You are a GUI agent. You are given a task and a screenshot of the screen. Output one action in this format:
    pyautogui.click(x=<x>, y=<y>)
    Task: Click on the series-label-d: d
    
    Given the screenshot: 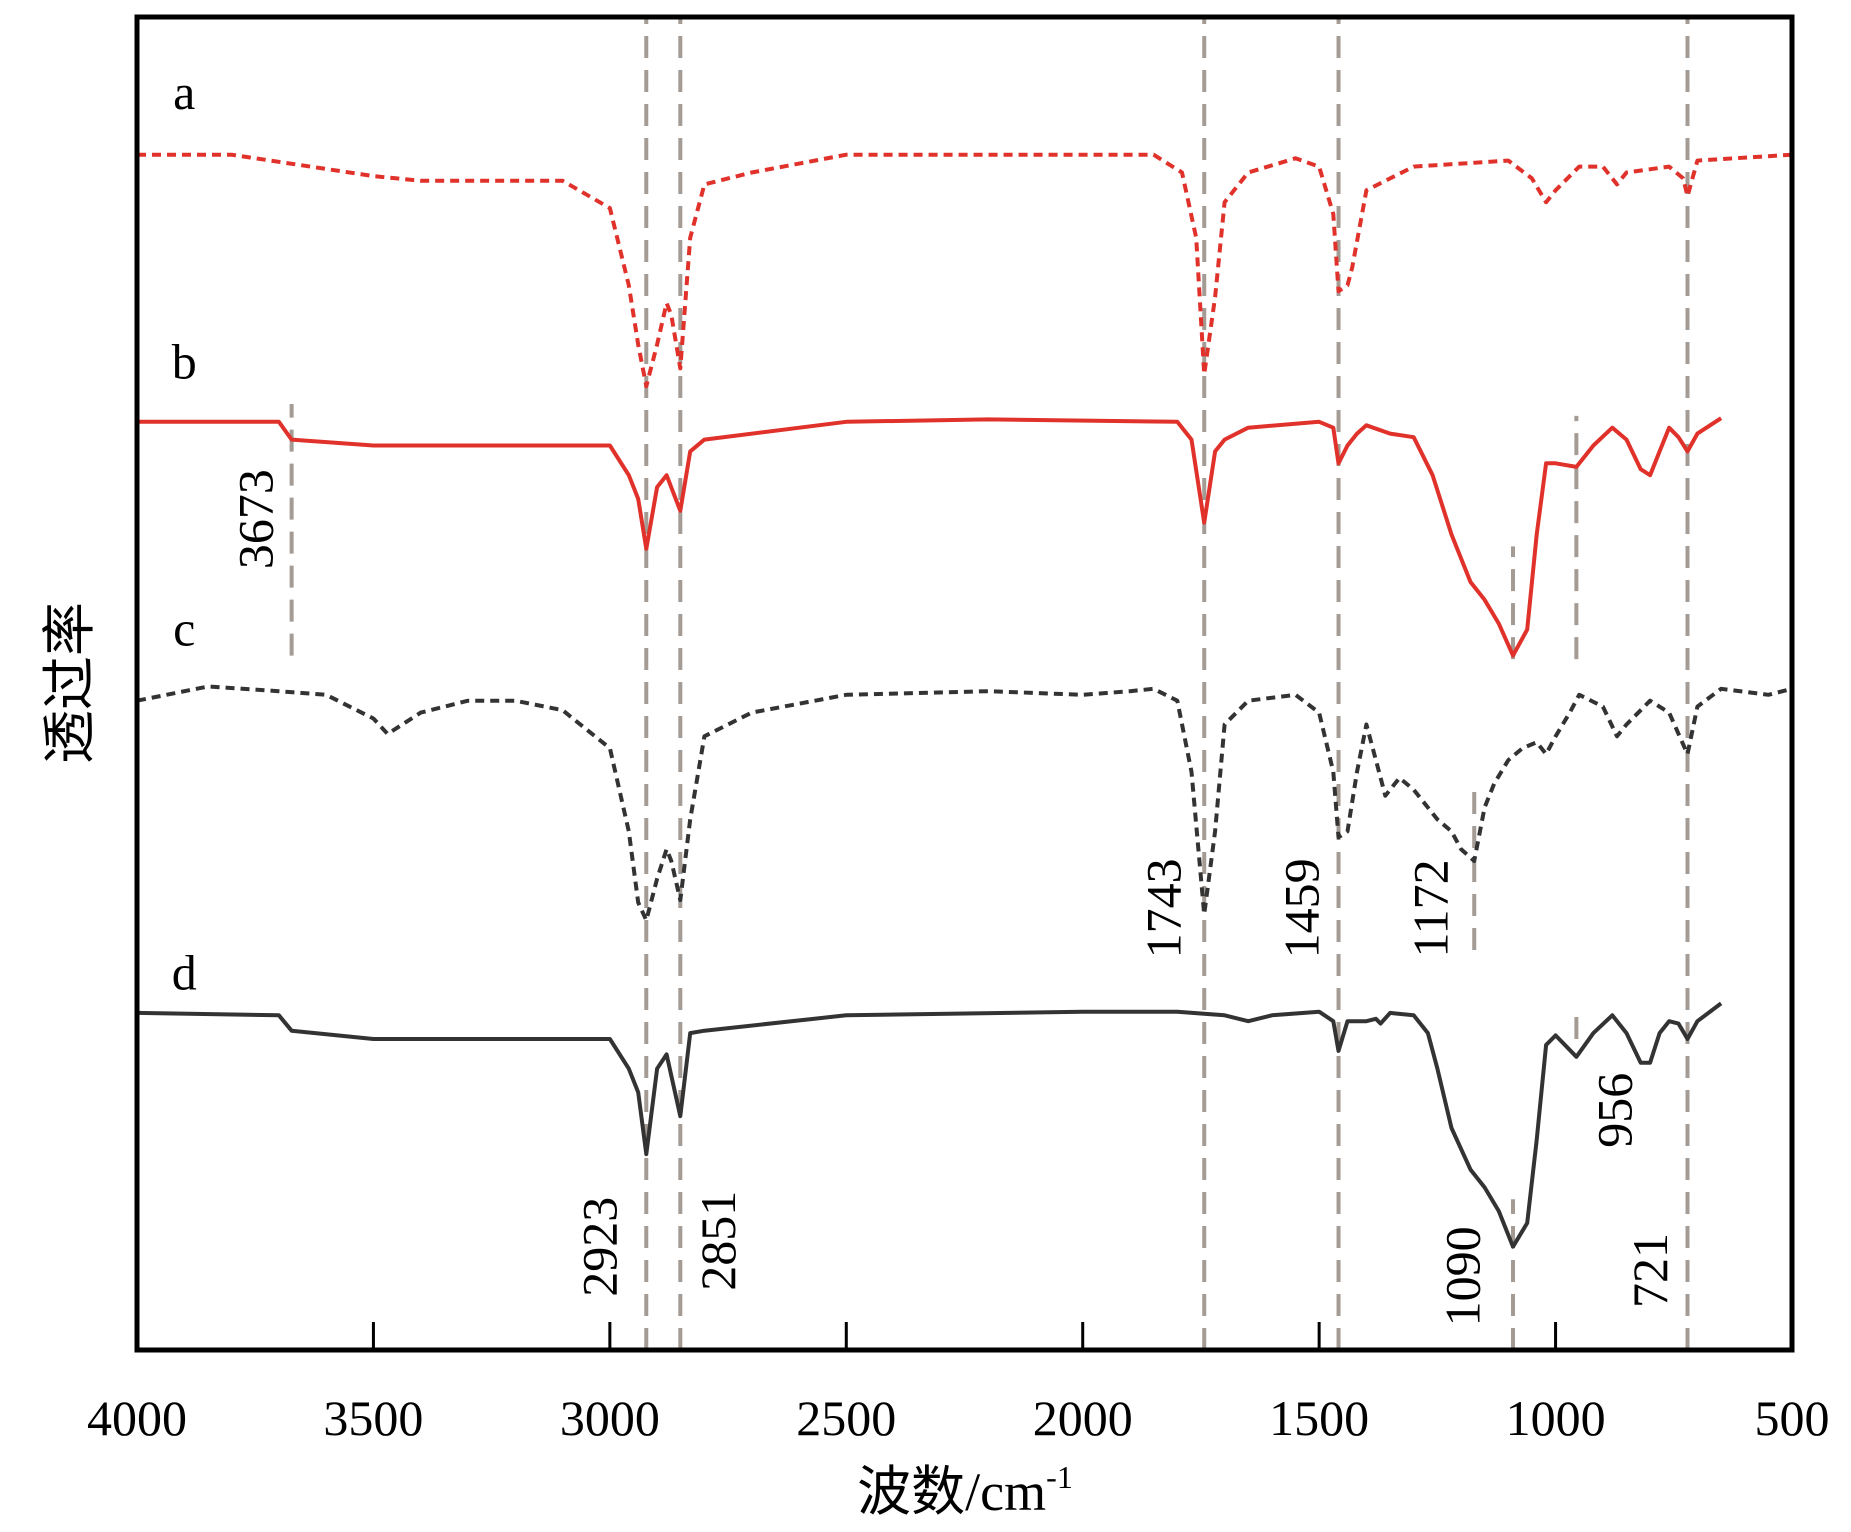 What is the action you would take?
    pyautogui.click(x=184, y=973)
    